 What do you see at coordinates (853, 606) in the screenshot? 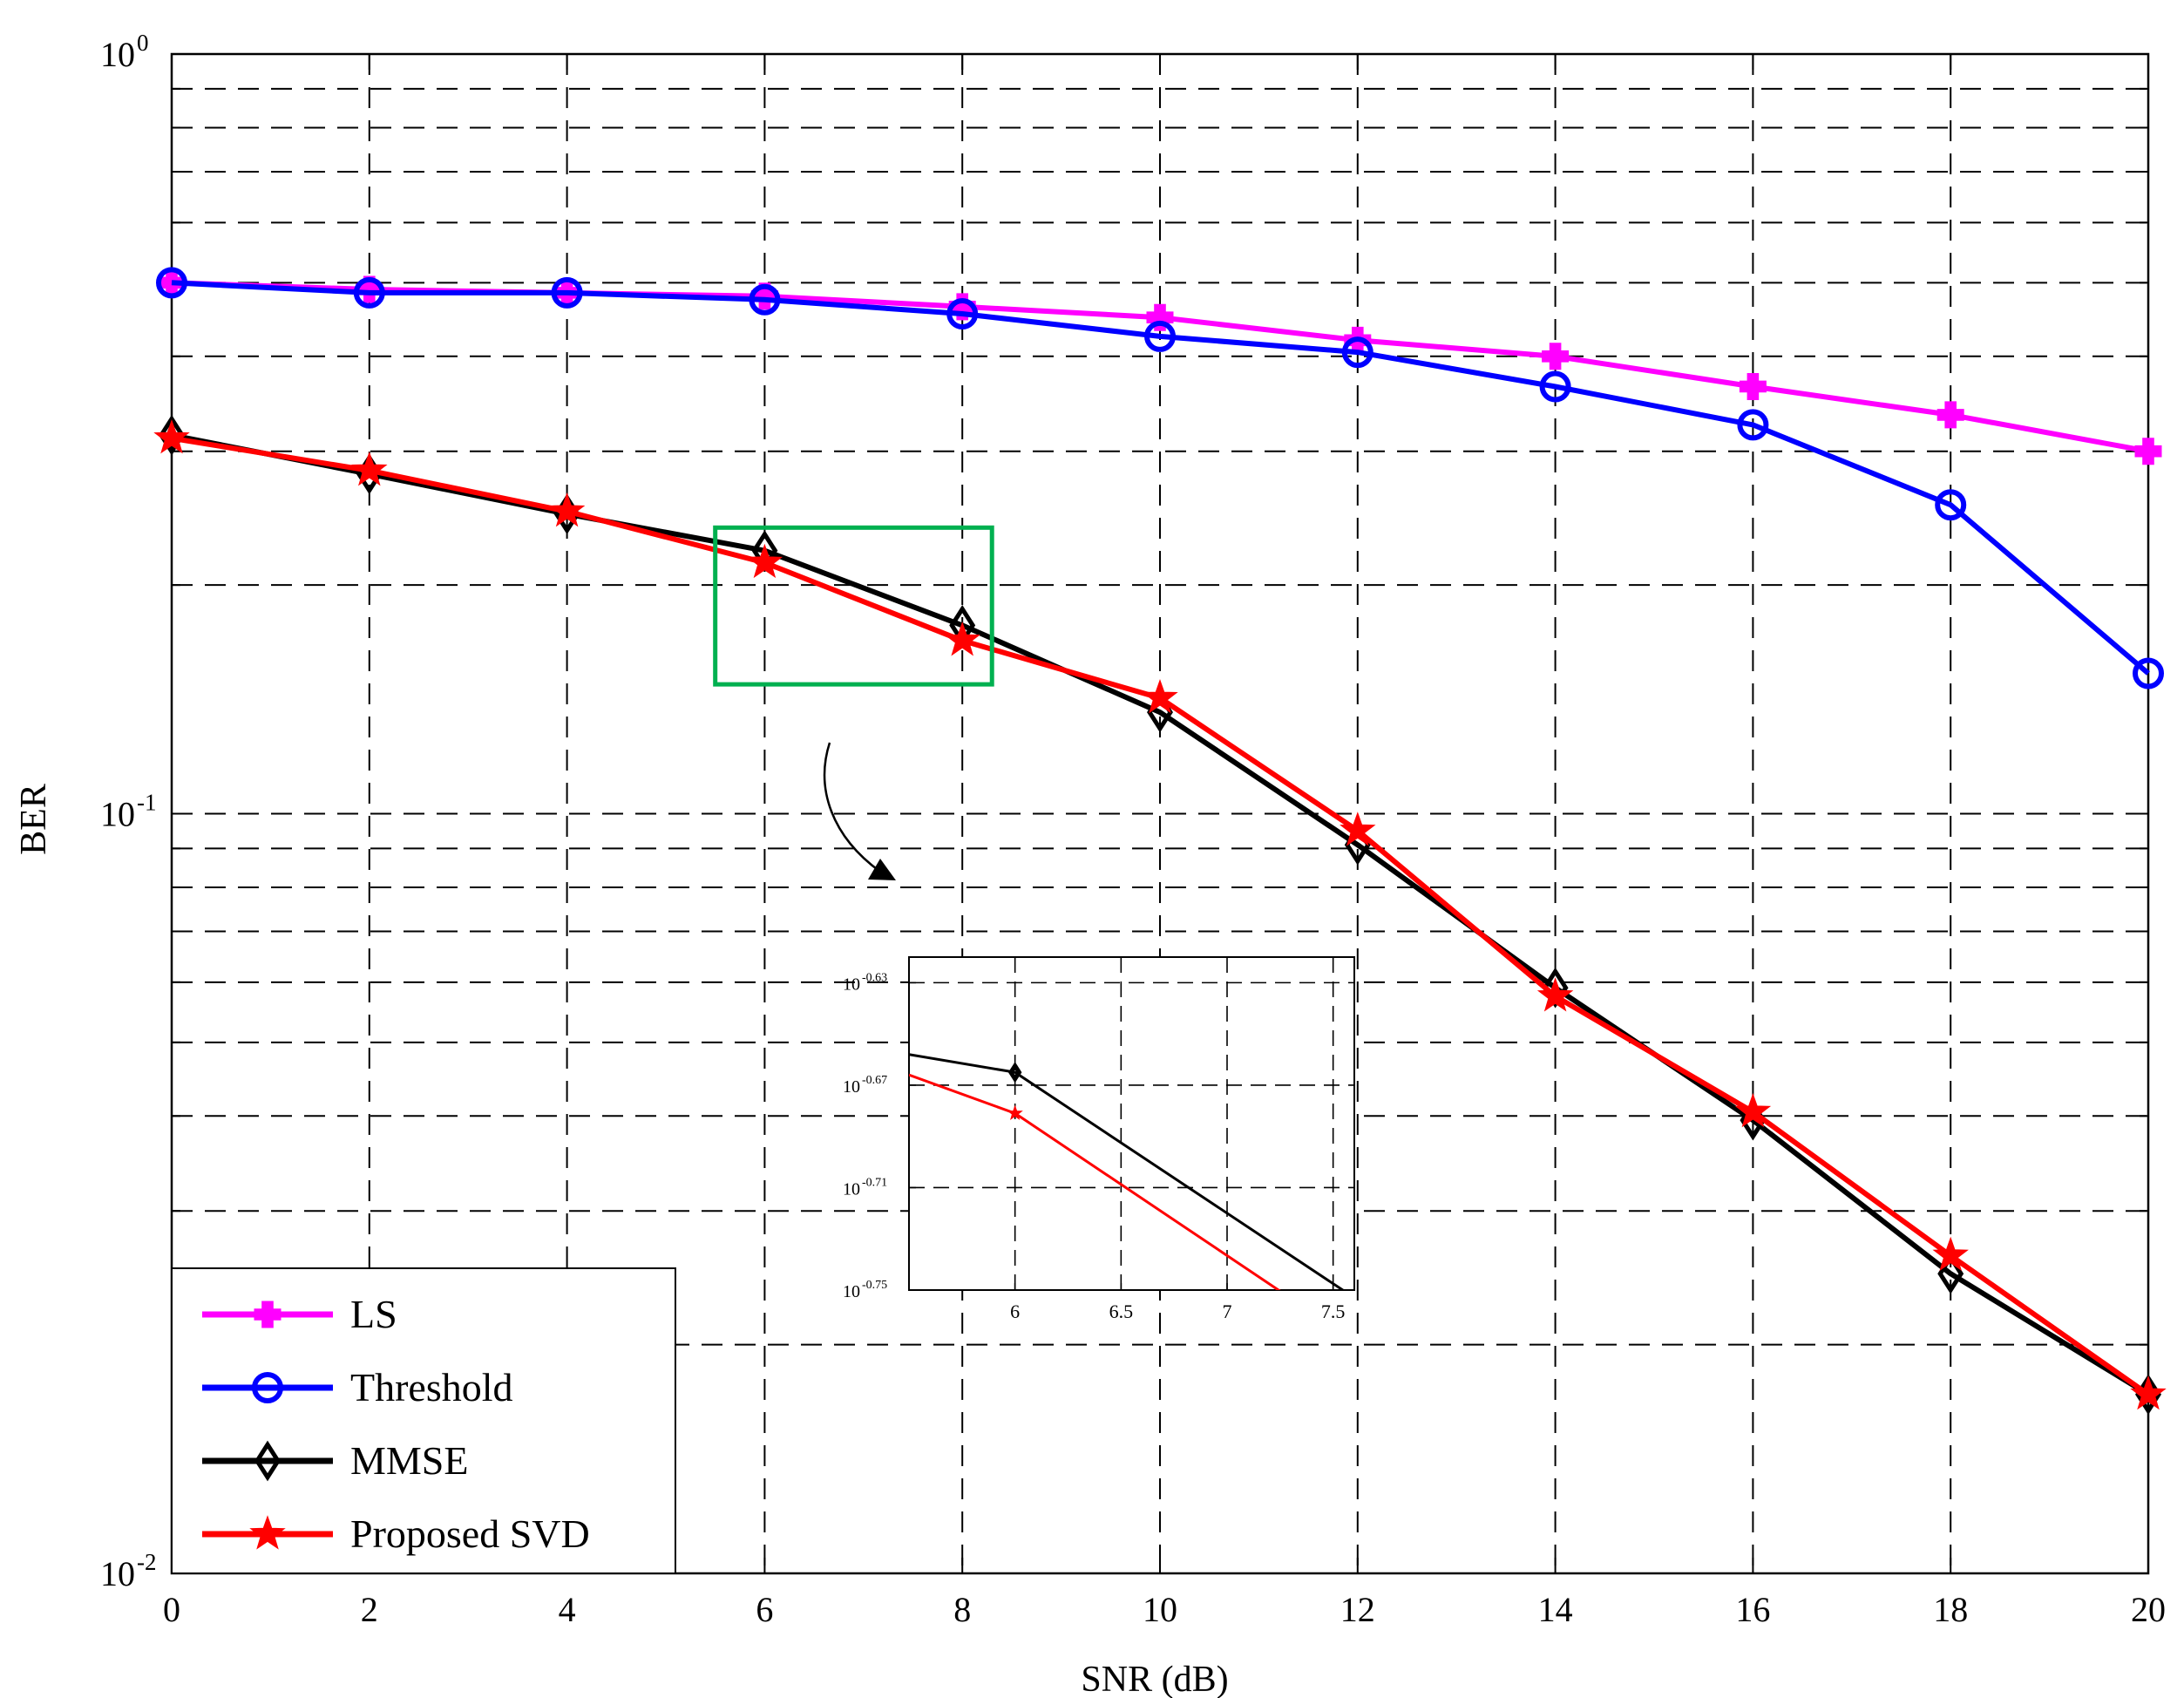
I see `zoom-highlight-box` at bounding box center [853, 606].